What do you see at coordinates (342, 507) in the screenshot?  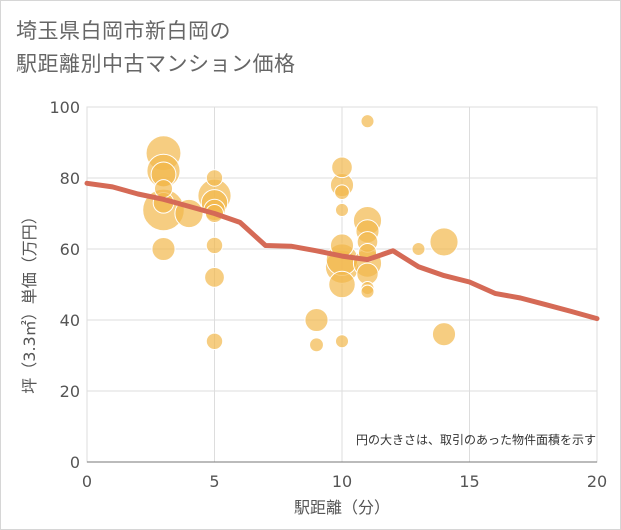 I see `x-axis-title: 駅距離（分）` at bounding box center [342, 507].